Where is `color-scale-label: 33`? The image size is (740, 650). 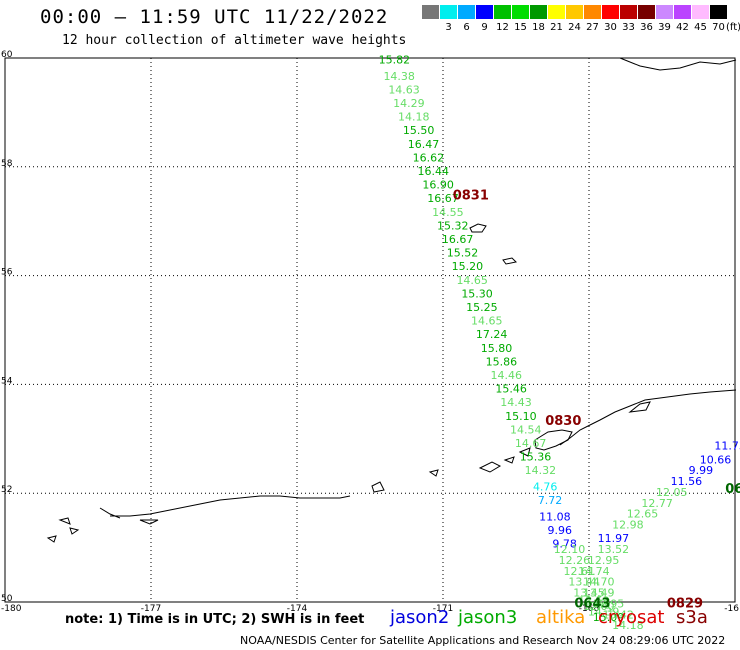 color-scale-label: 33 is located at coordinates (628, 27).